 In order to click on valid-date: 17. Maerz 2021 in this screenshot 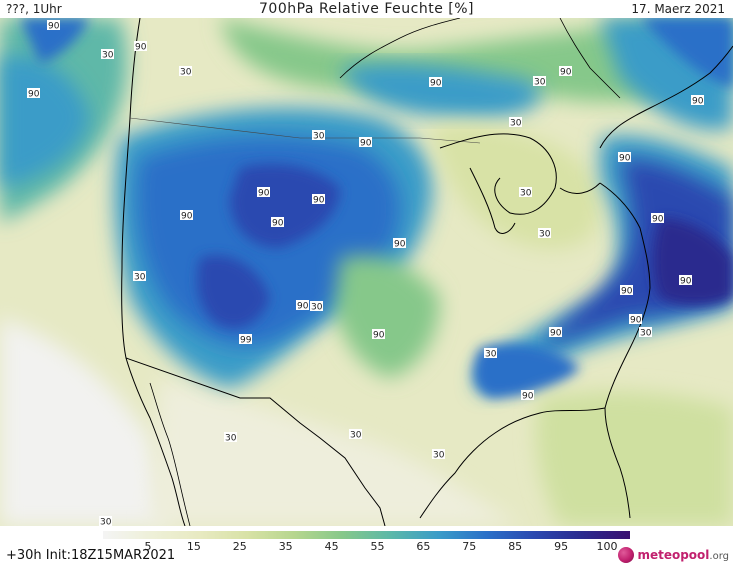, I will do `click(678, 9)`.